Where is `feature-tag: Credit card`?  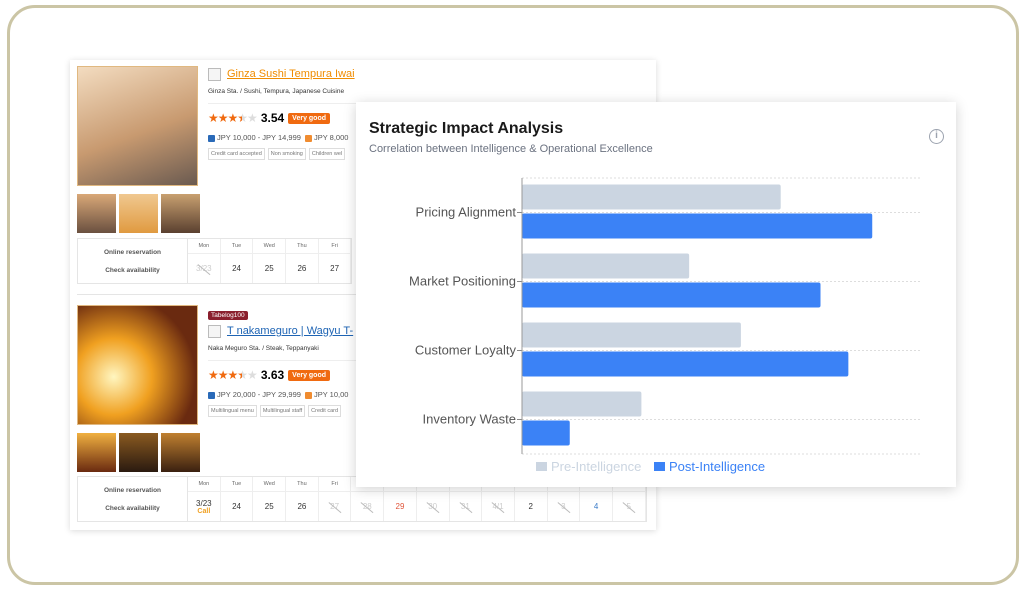 feature-tag: Credit card is located at coordinates (325, 411).